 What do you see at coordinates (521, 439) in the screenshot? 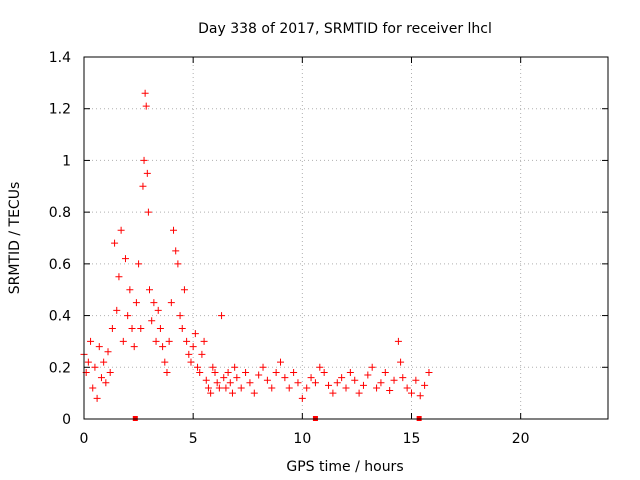
I see `x-tick-label: 20` at bounding box center [521, 439].